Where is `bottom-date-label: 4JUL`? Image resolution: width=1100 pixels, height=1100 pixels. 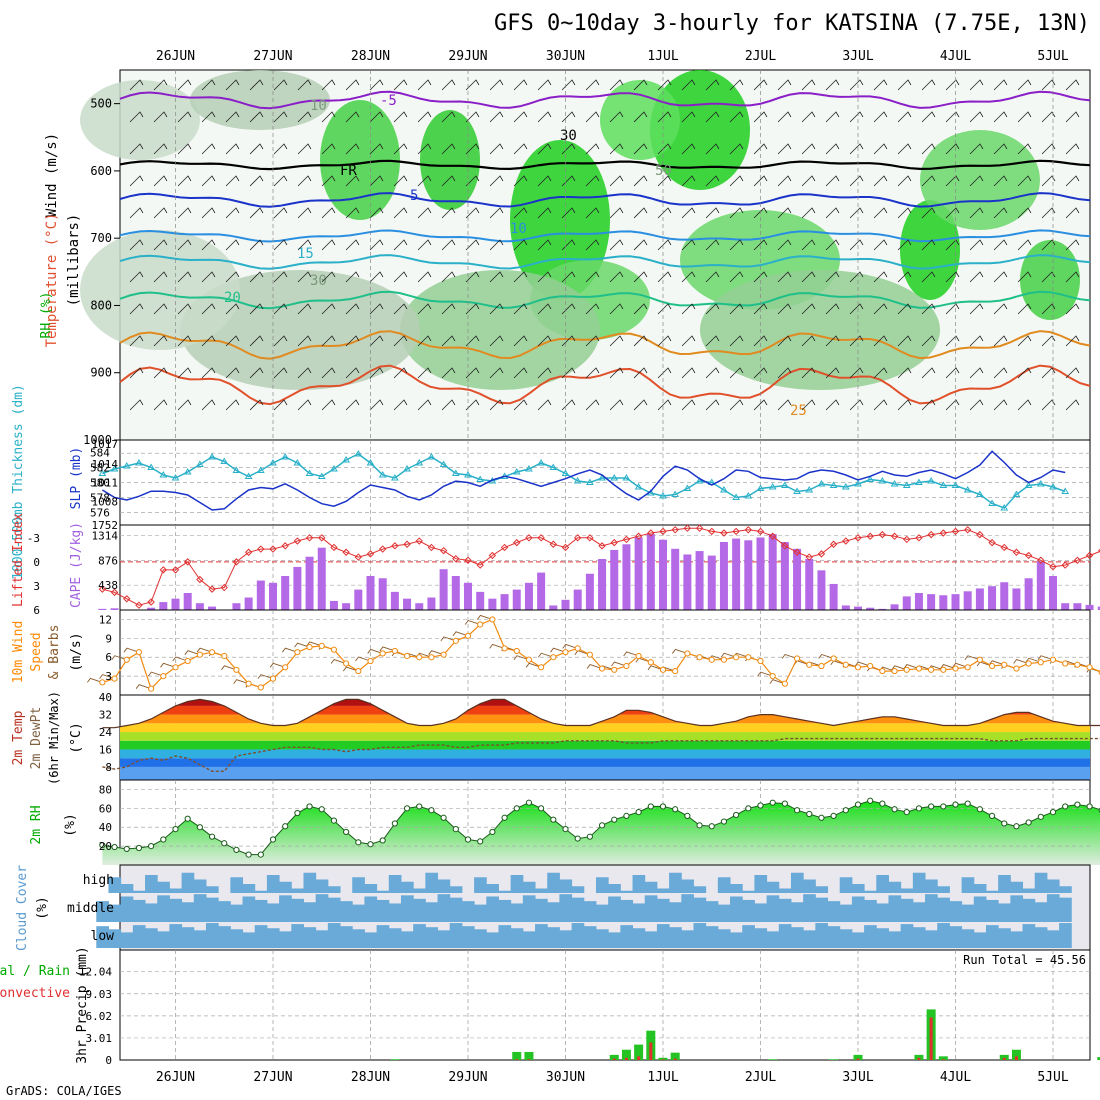 bottom-date-label: 4JUL is located at coordinates (955, 1077).